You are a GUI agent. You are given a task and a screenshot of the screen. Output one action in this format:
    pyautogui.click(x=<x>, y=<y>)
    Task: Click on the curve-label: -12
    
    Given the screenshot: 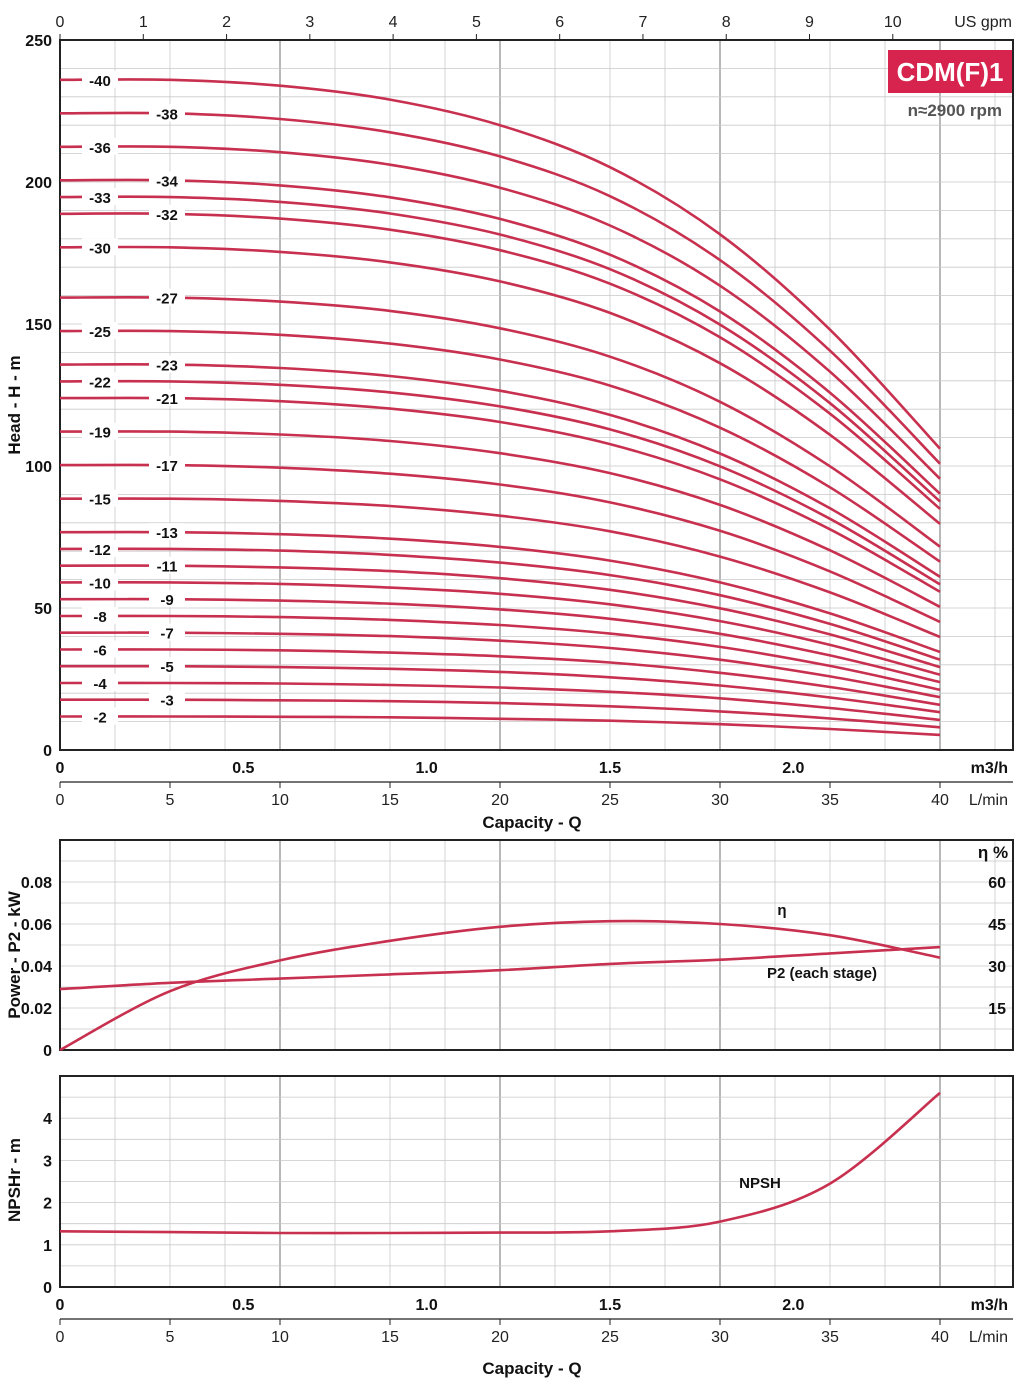 What is the action you would take?
    pyautogui.click(x=100, y=550)
    